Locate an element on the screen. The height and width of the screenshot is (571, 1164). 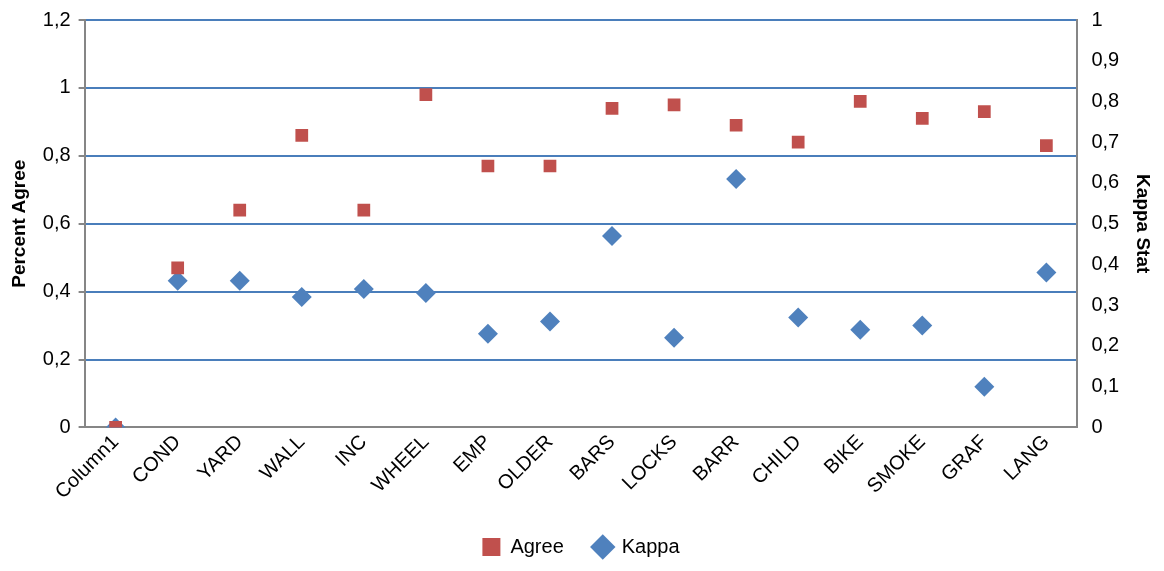
y2-tick-label: 0,1 is located at coordinates (1105, 385).